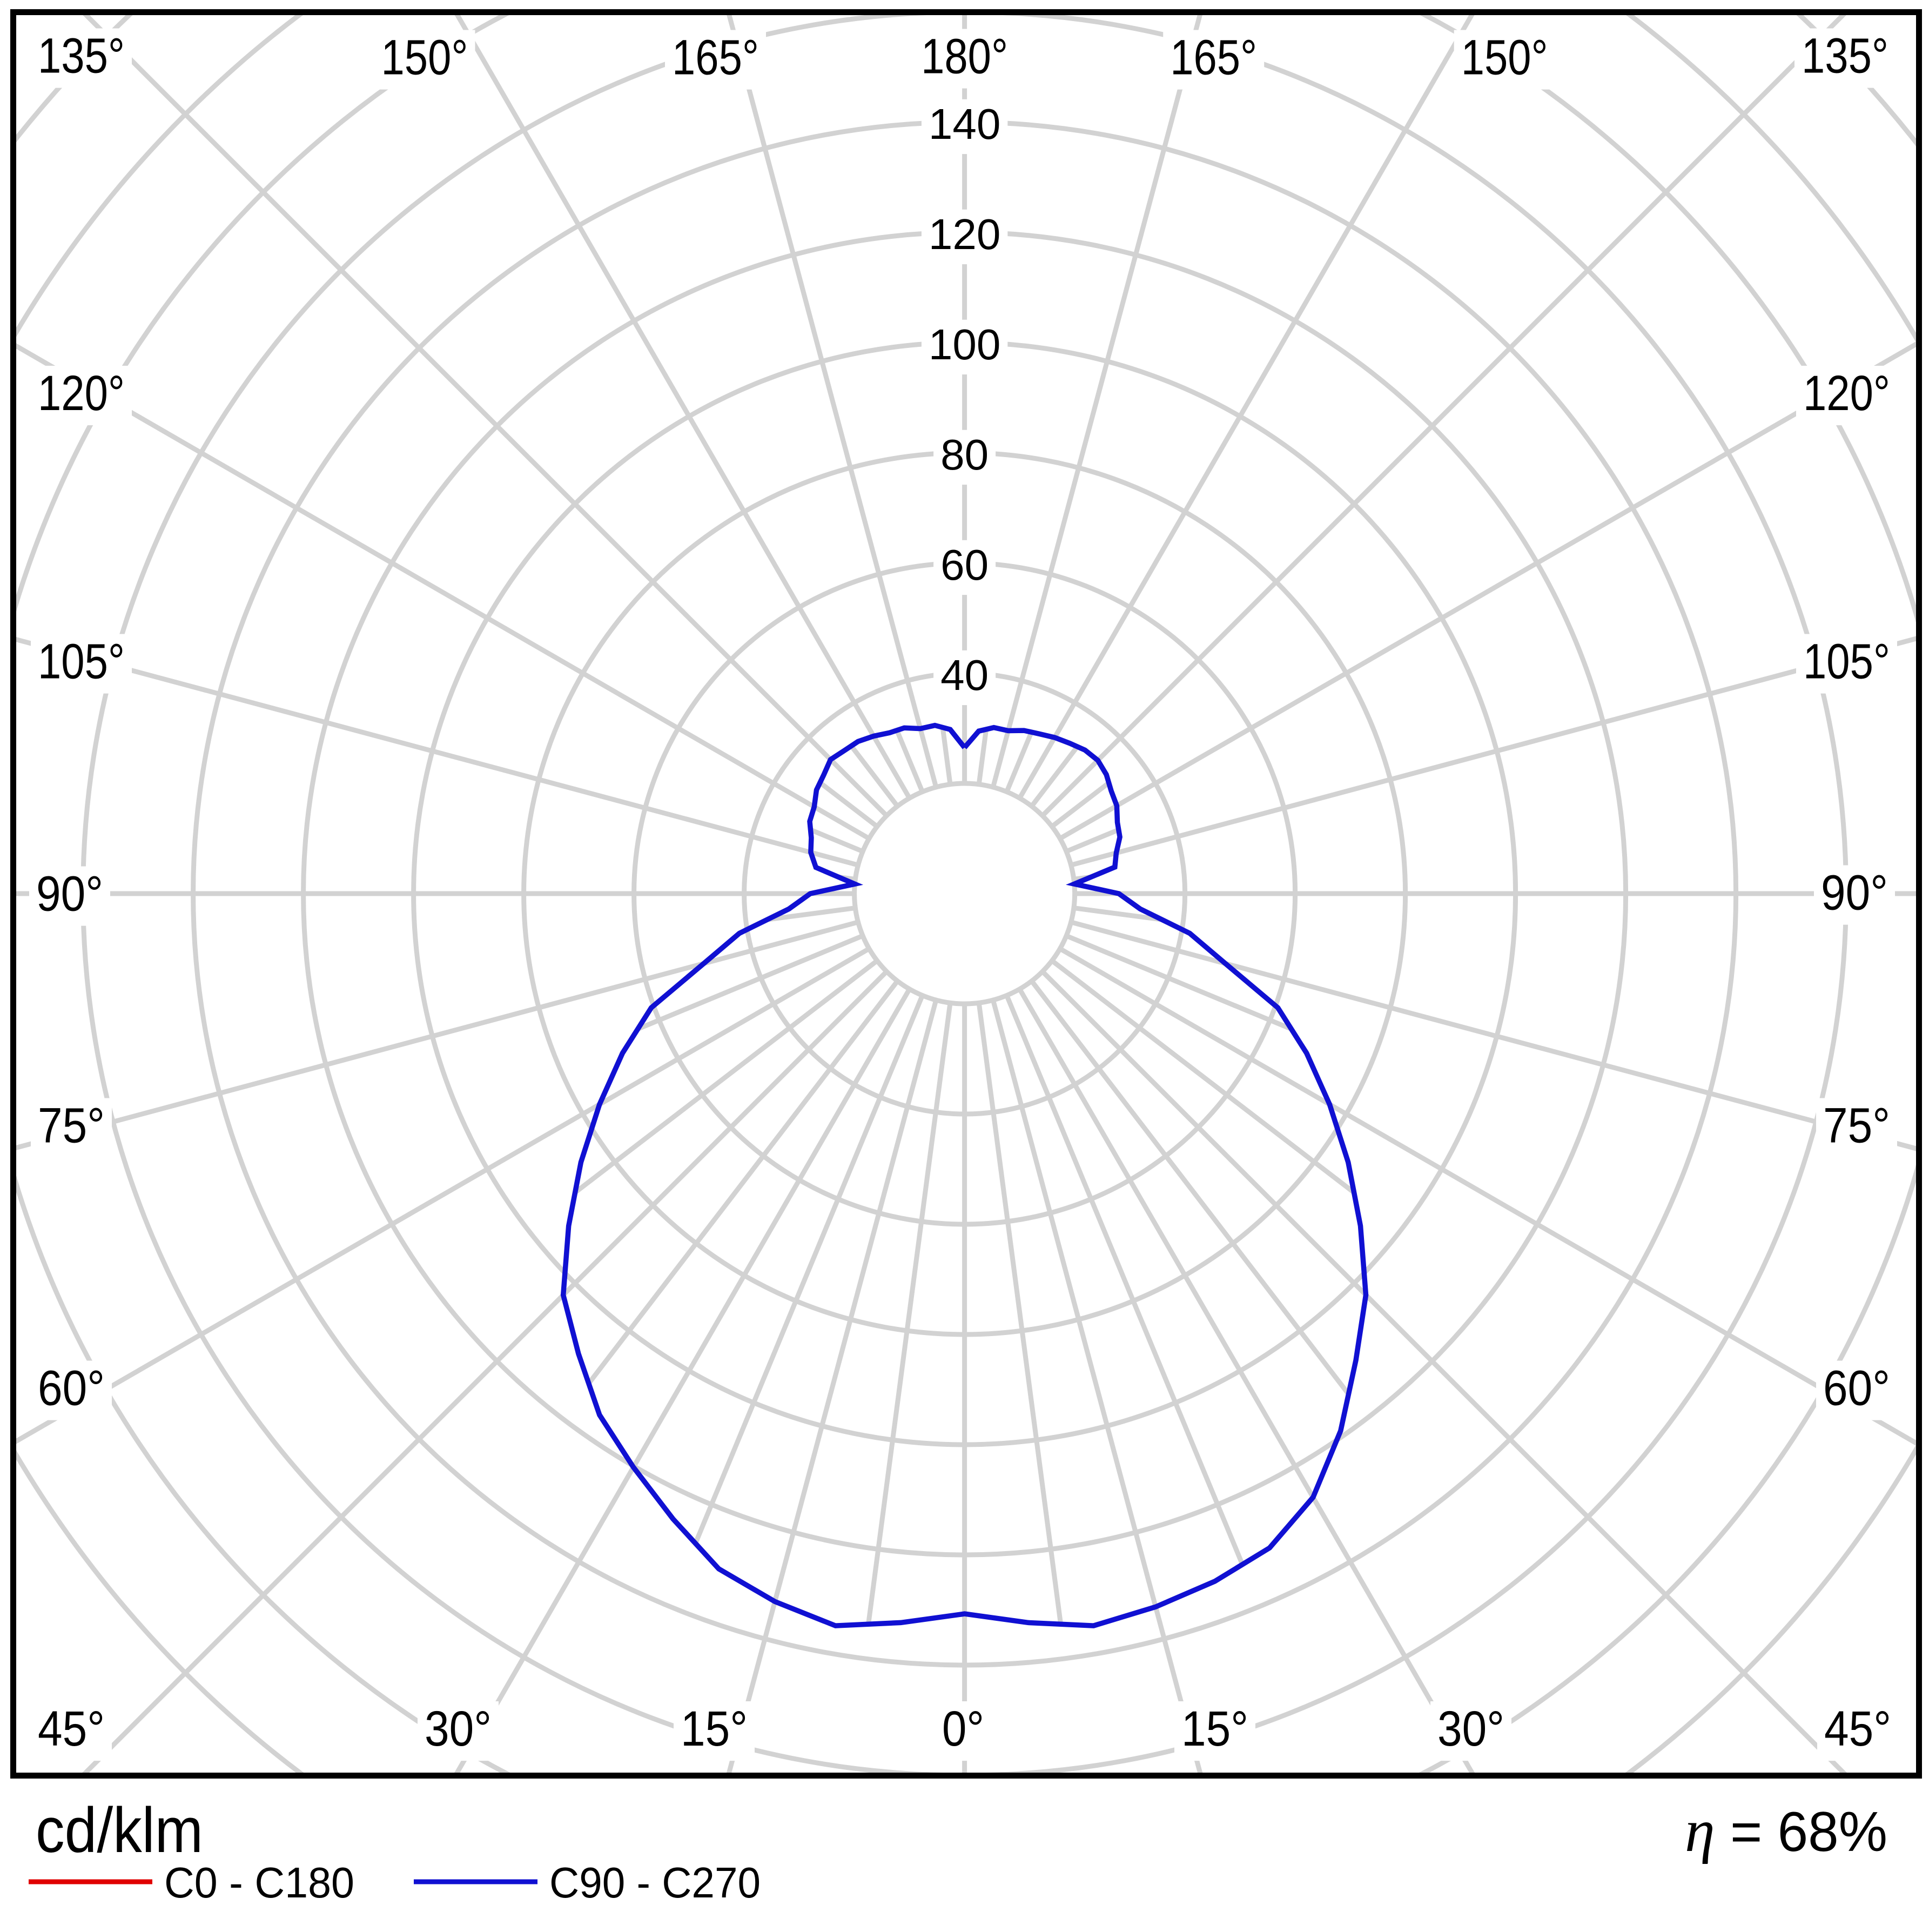 The width and height of the screenshot is (1929, 1932). What do you see at coordinates (965, 57) in the screenshot?
I see `svg-text: 180°` at bounding box center [965, 57].